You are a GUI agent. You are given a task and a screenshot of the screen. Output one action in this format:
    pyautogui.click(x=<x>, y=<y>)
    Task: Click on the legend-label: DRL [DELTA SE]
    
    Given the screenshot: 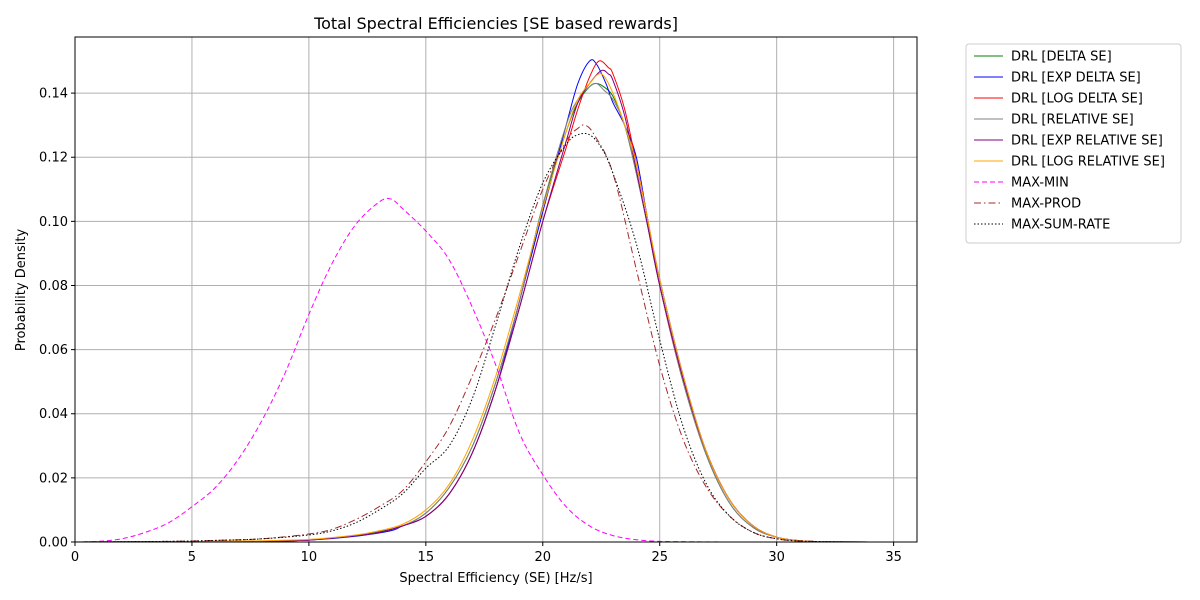 What is the action you would take?
    pyautogui.click(x=1061, y=57)
    